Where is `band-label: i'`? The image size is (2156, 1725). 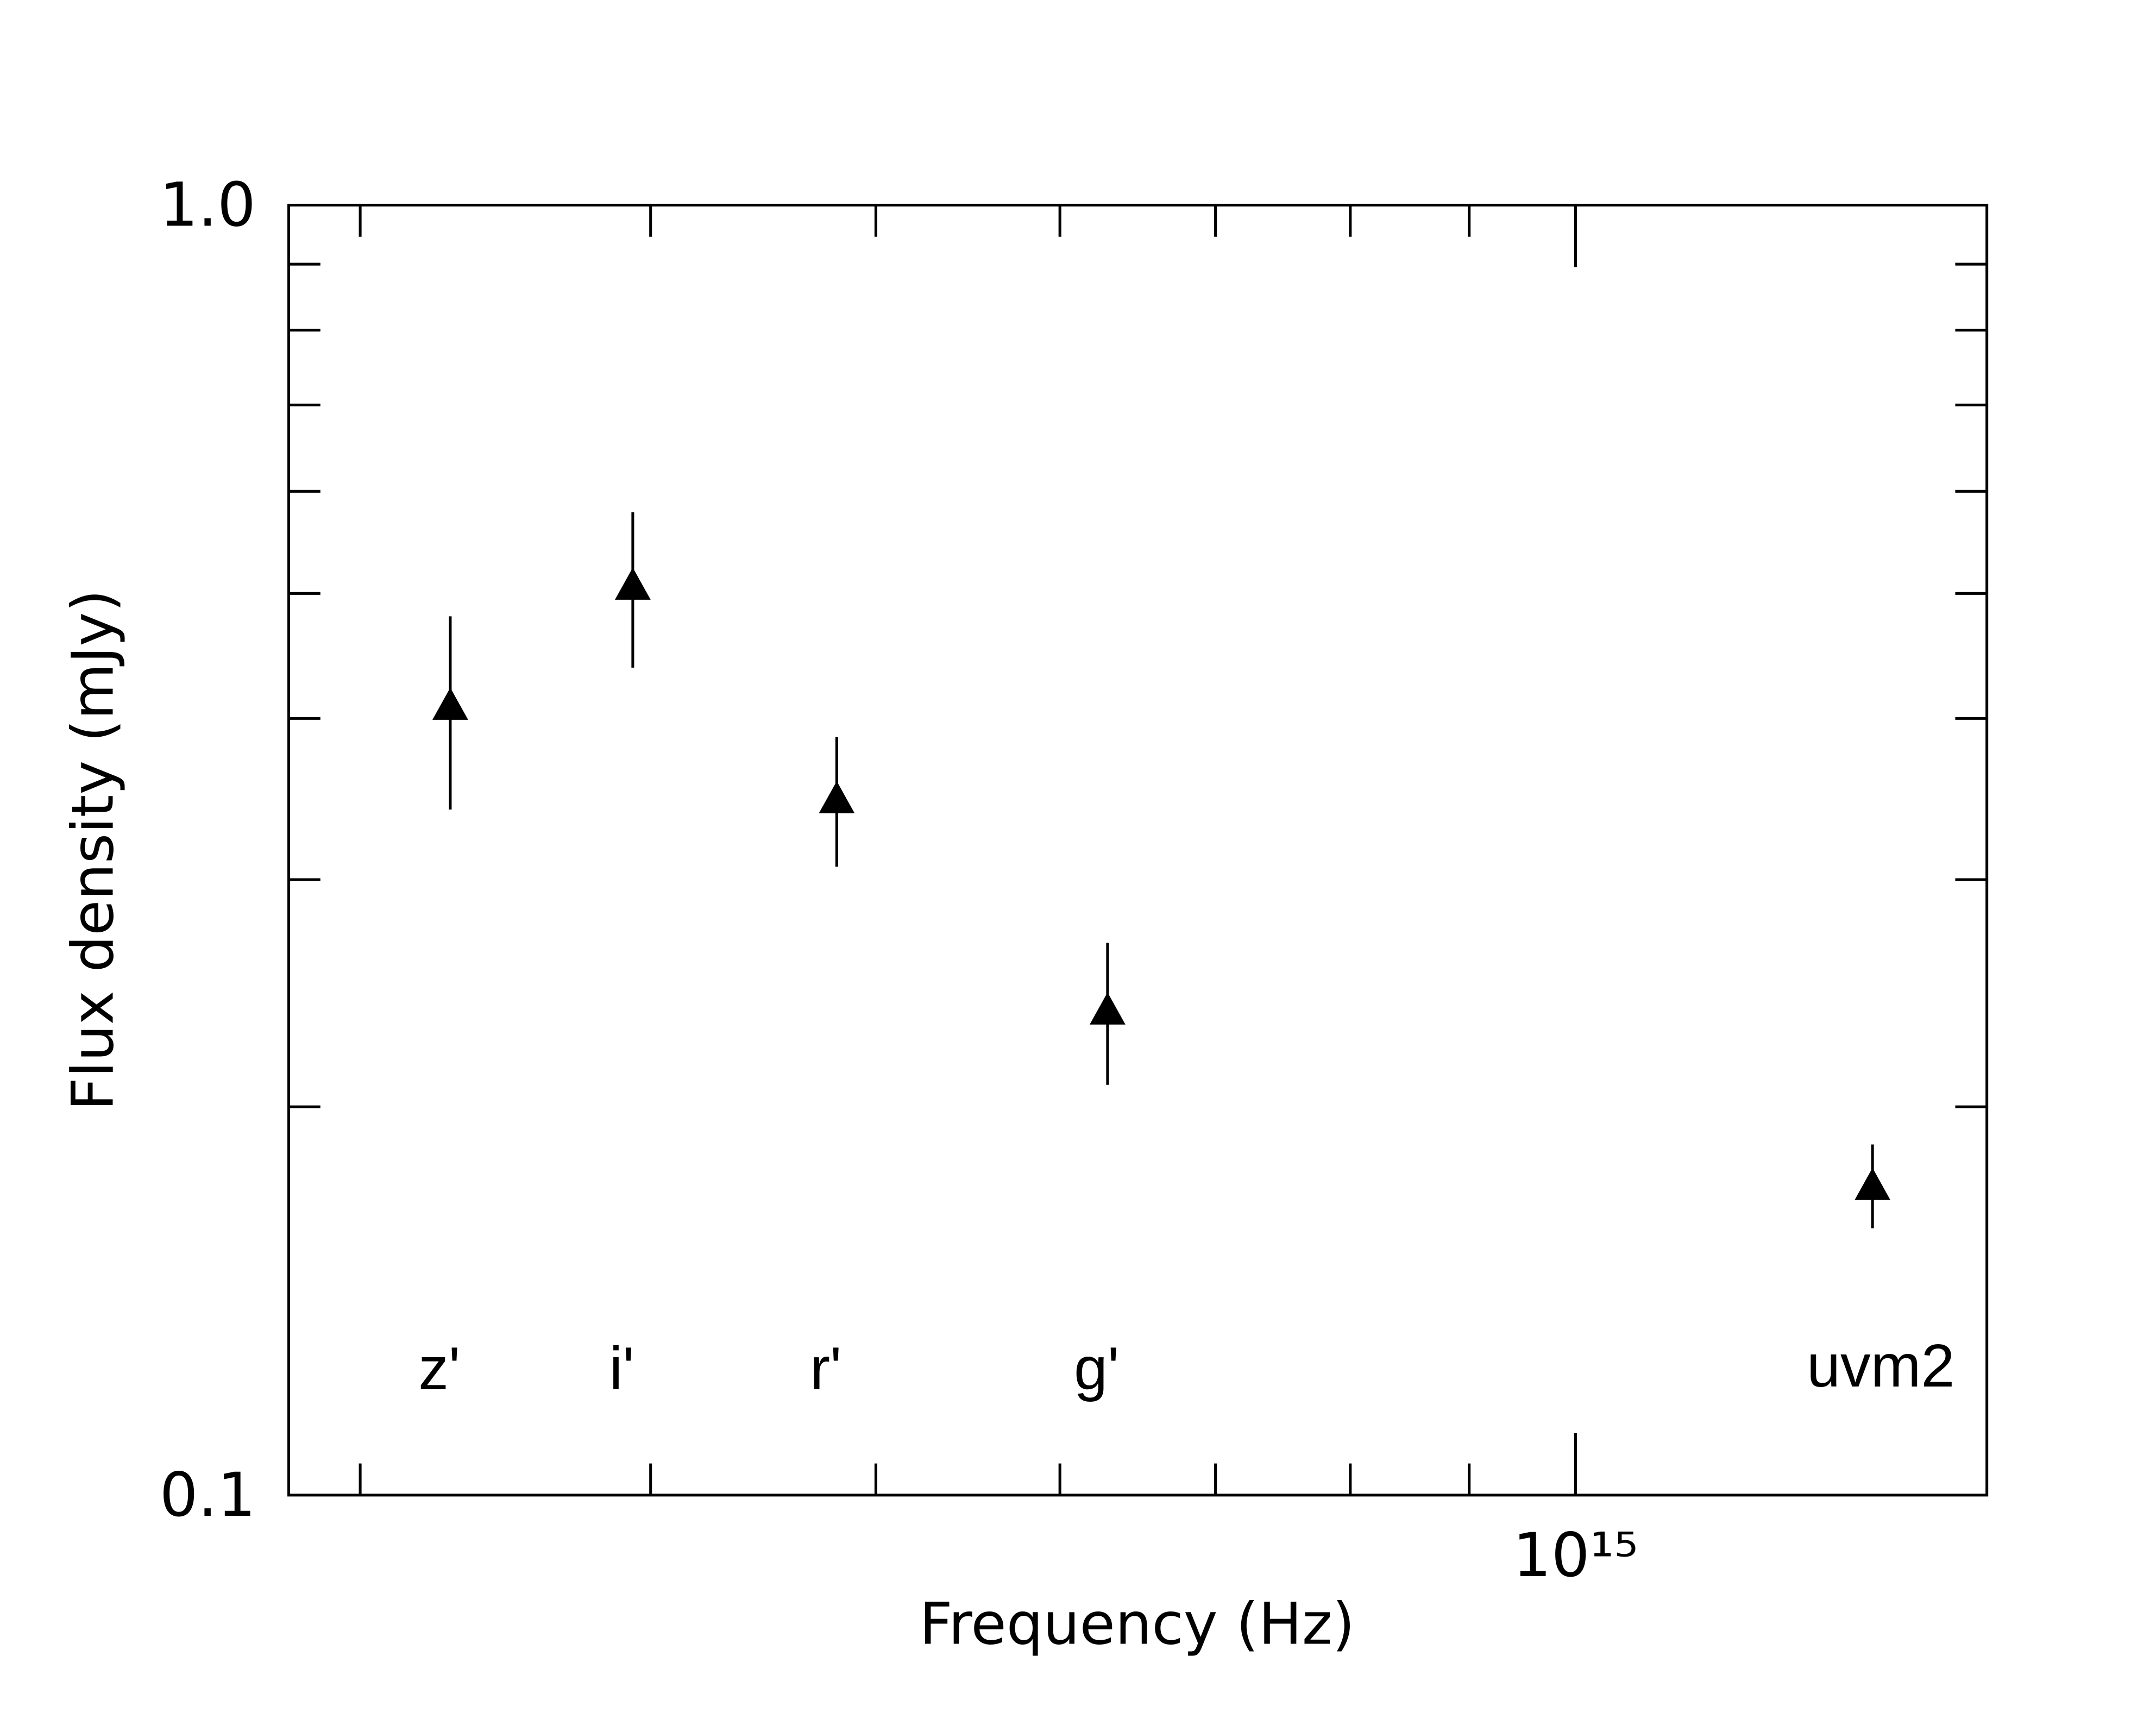 band-label: i' is located at coordinates (621, 1368).